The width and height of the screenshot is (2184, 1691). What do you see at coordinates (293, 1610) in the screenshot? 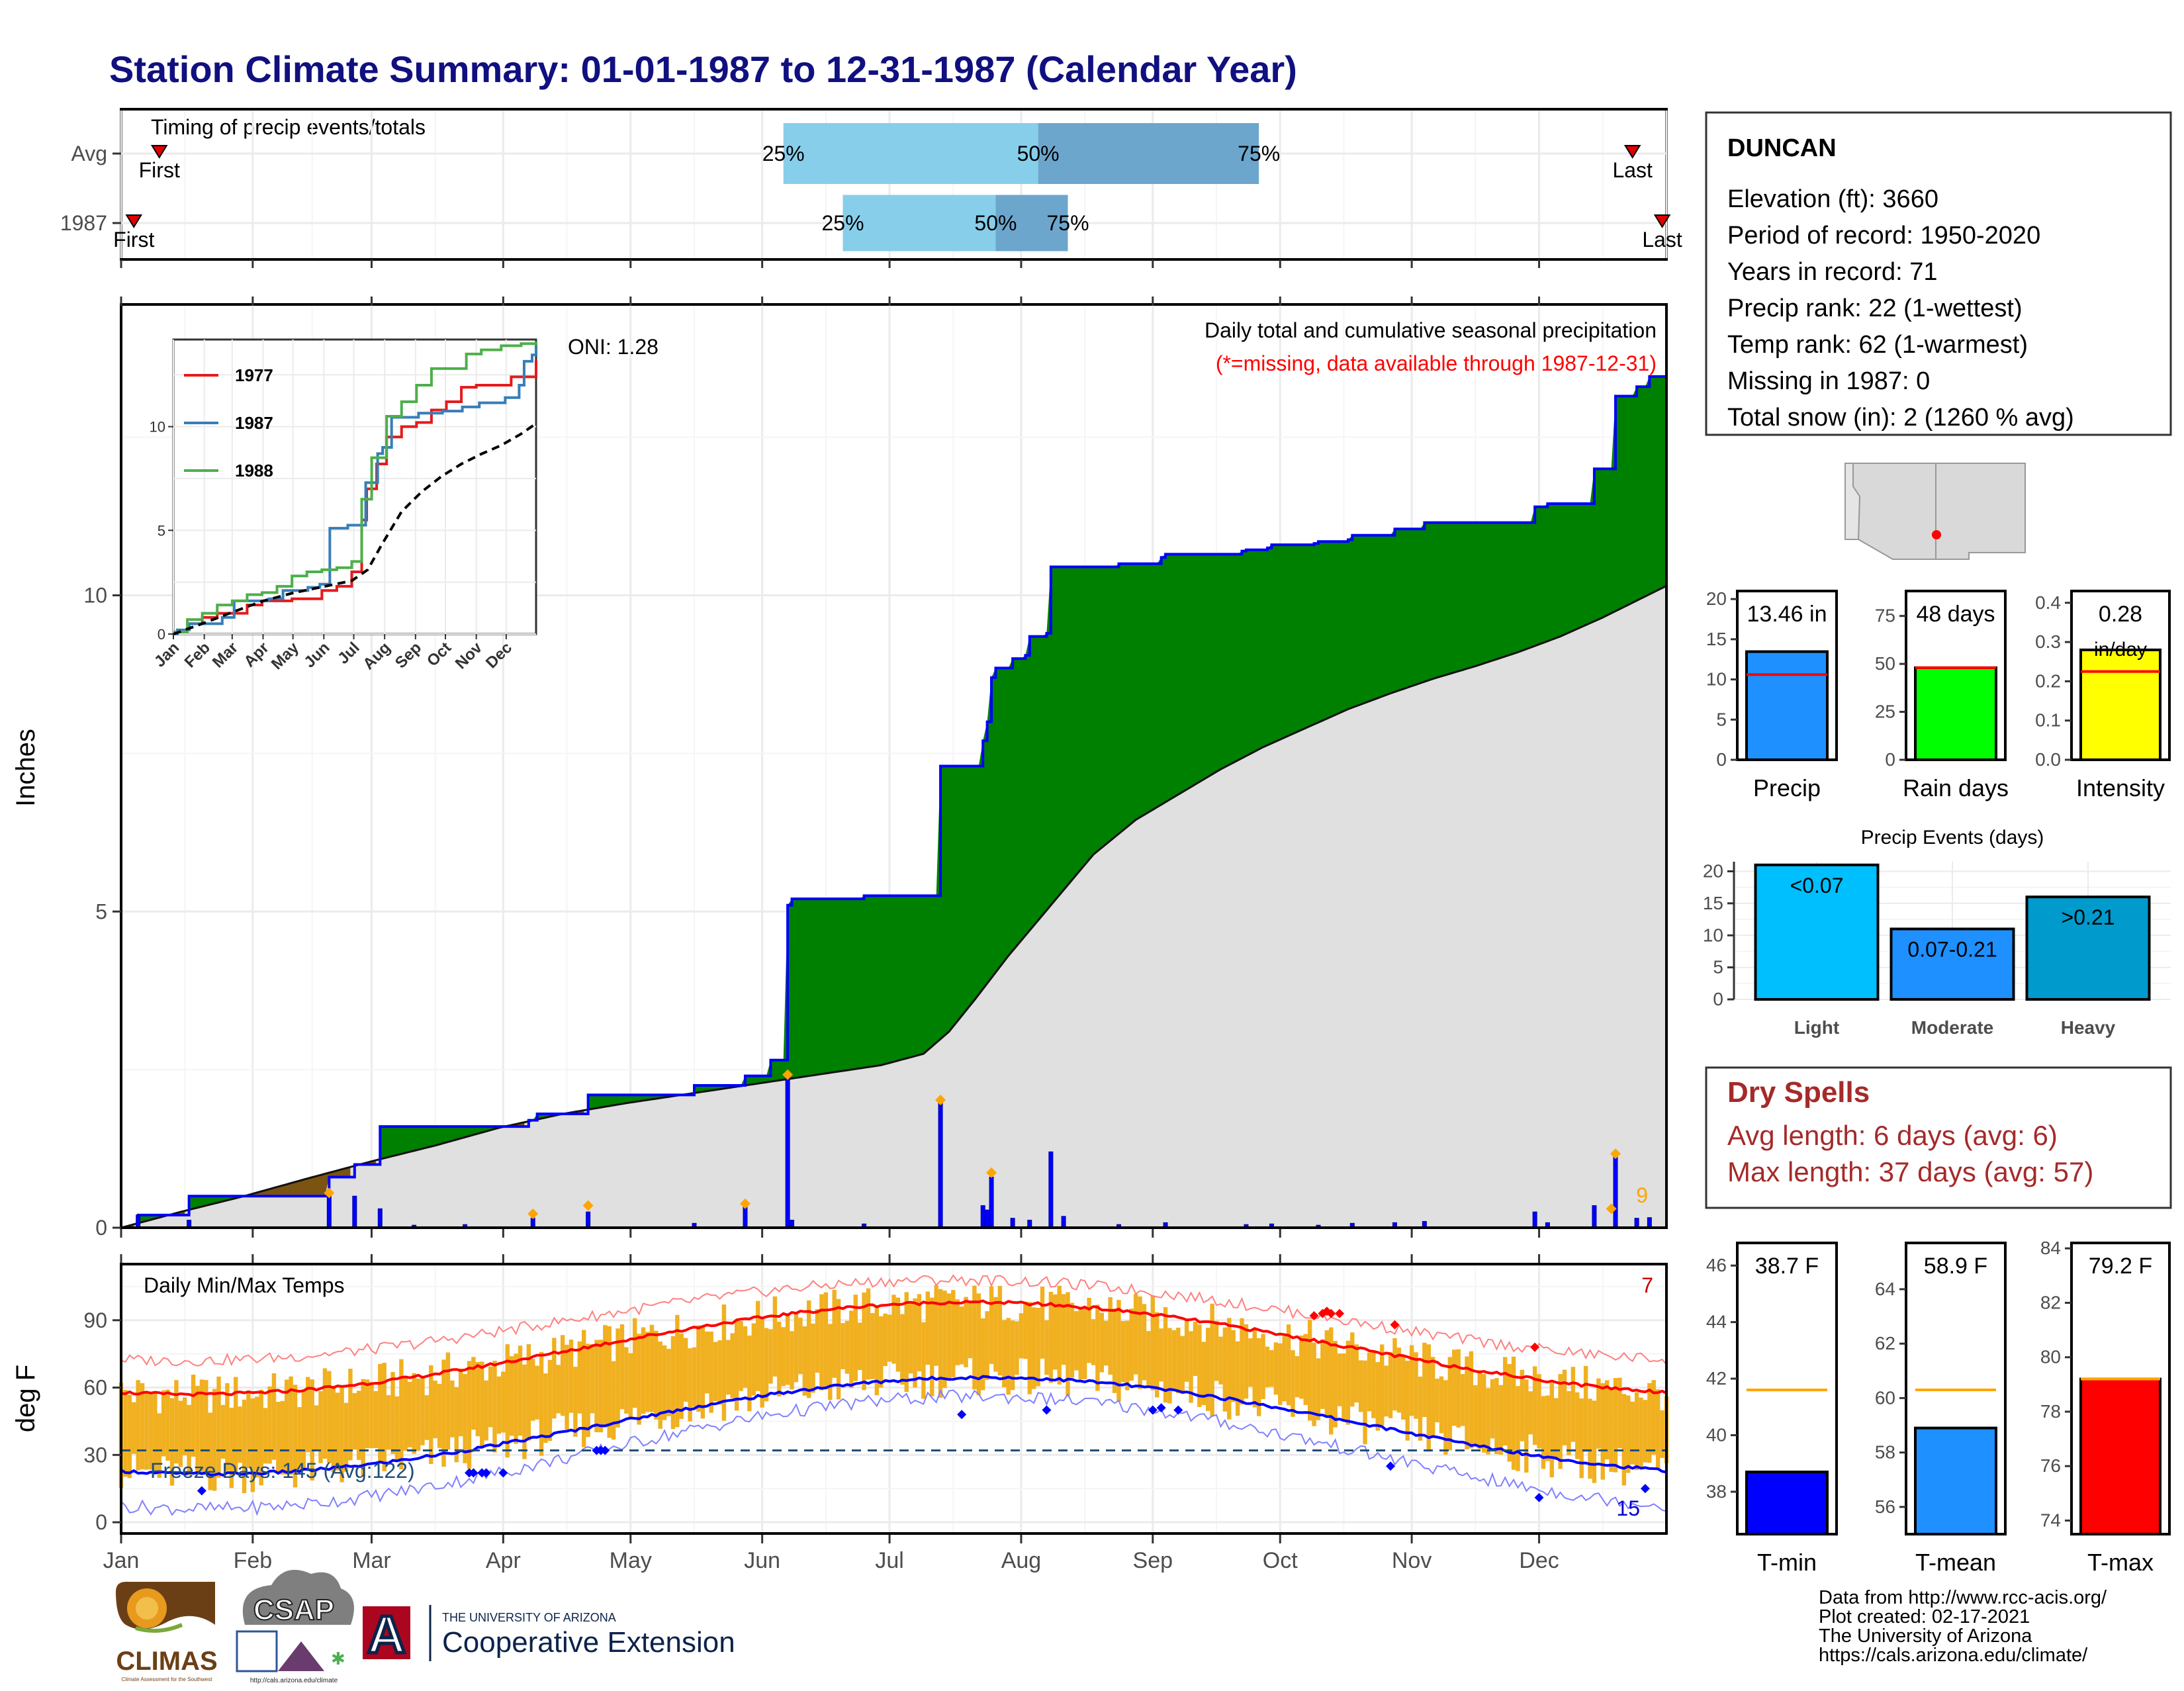
I see `csap-logo-text: CSAP` at bounding box center [293, 1610].